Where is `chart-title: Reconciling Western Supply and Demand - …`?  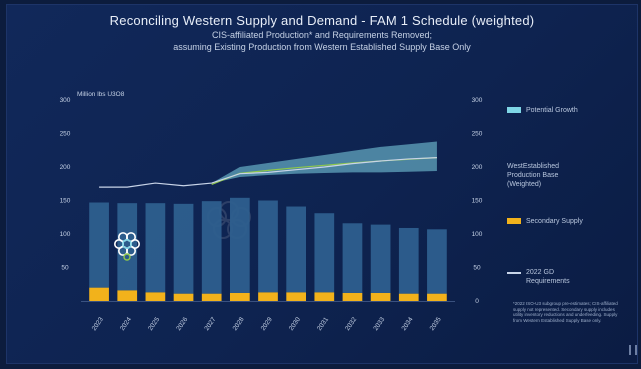 chart-title: Reconciling Western Supply and Demand - … is located at coordinates (322, 20).